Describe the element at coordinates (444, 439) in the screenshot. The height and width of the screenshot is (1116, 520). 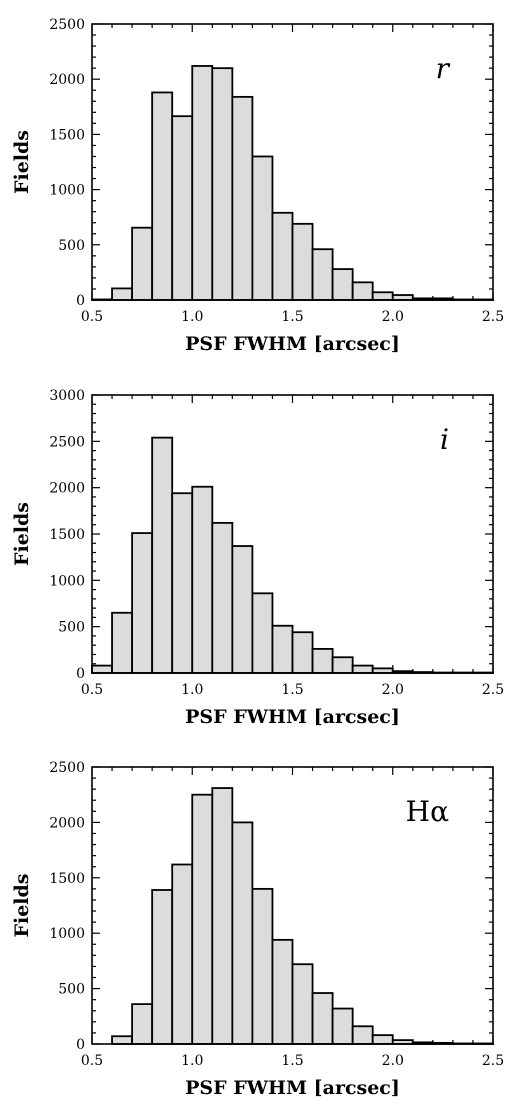
I see `band-label: i` at that location.